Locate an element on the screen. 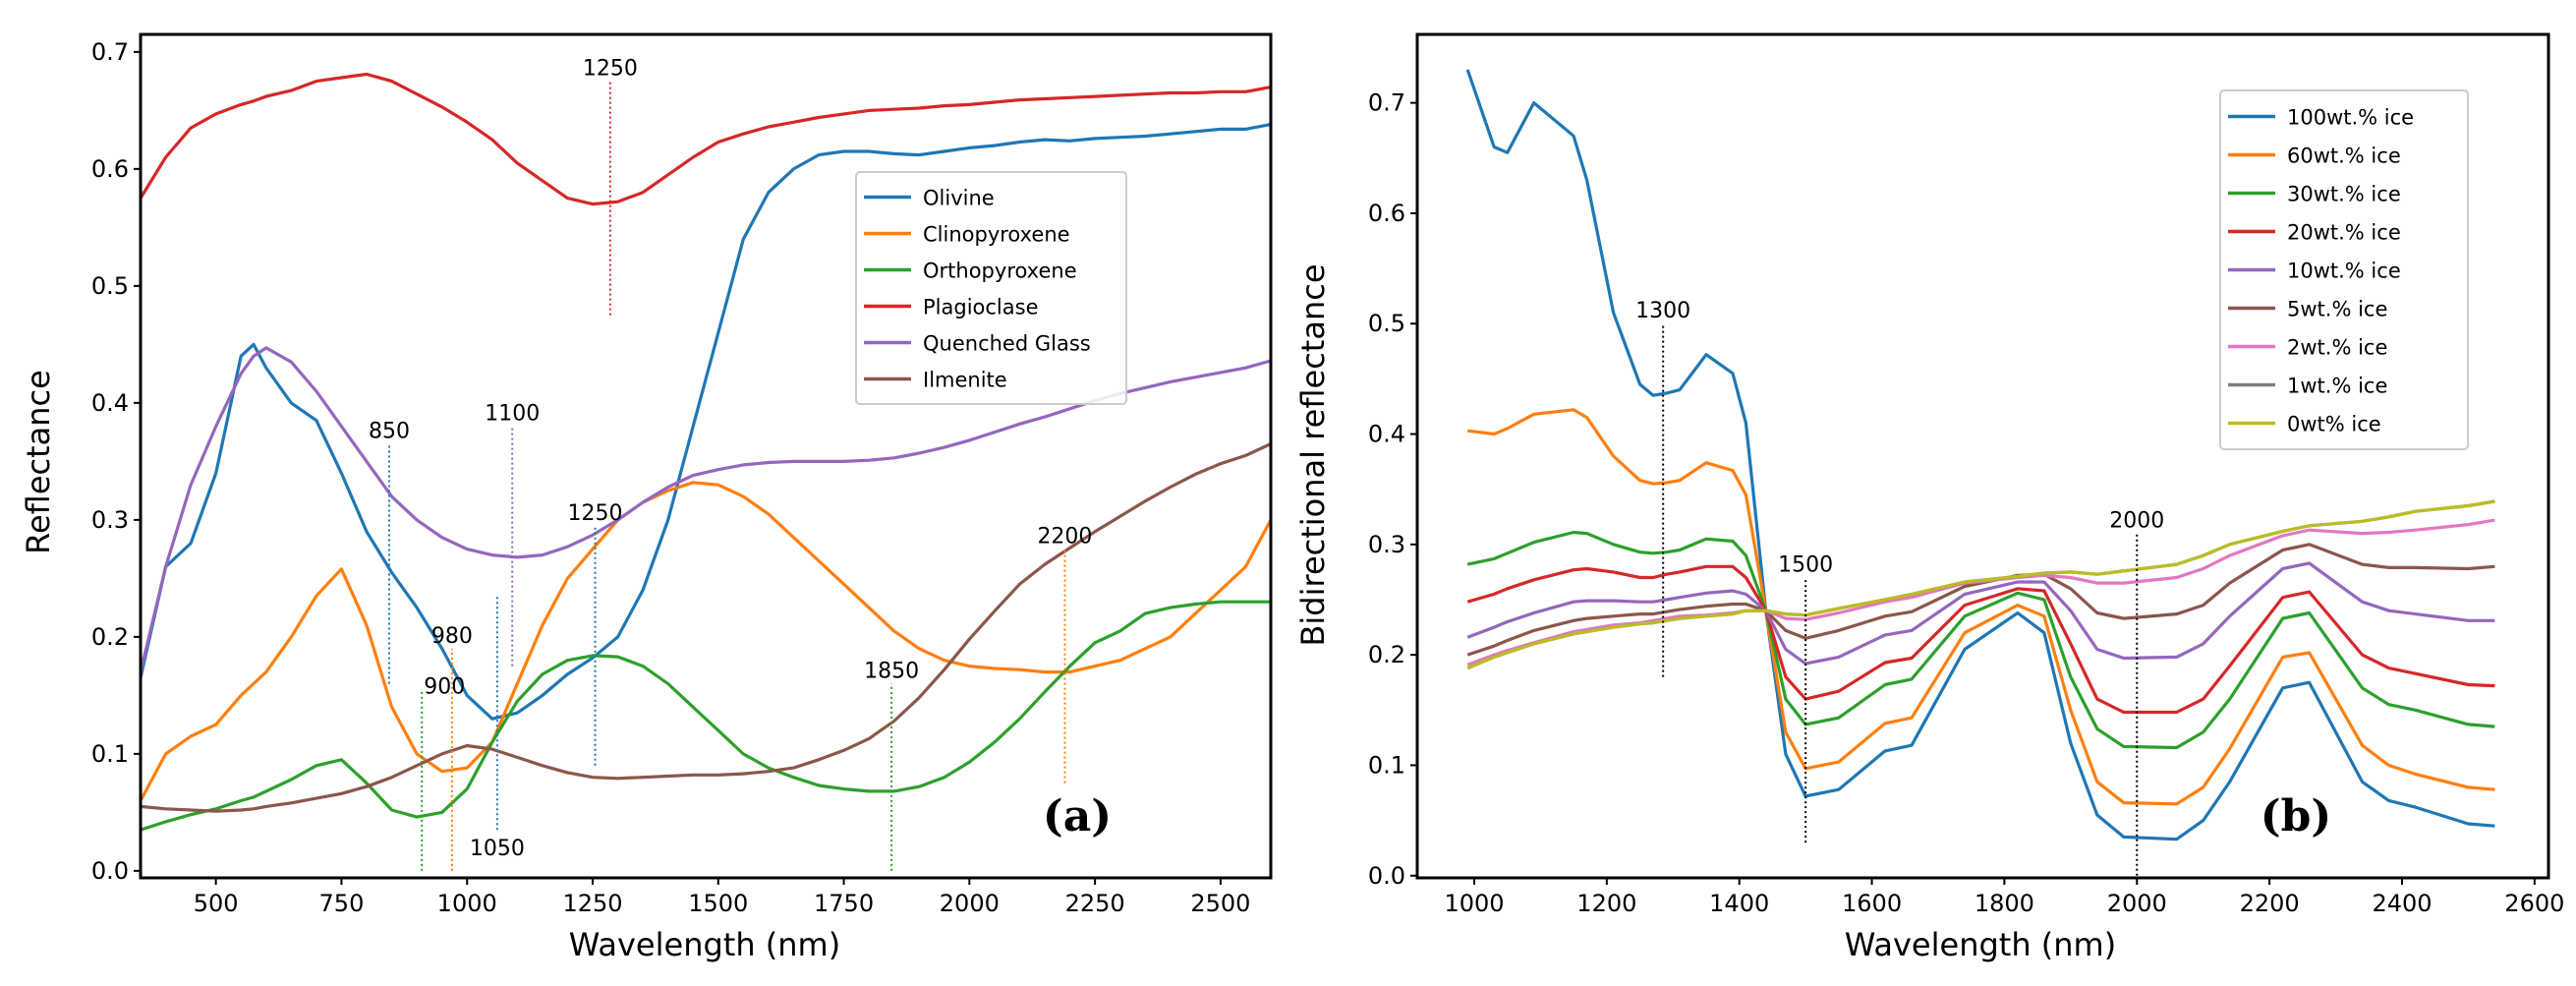  series-line-clinopyroxene is located at coordinates (706, 641).